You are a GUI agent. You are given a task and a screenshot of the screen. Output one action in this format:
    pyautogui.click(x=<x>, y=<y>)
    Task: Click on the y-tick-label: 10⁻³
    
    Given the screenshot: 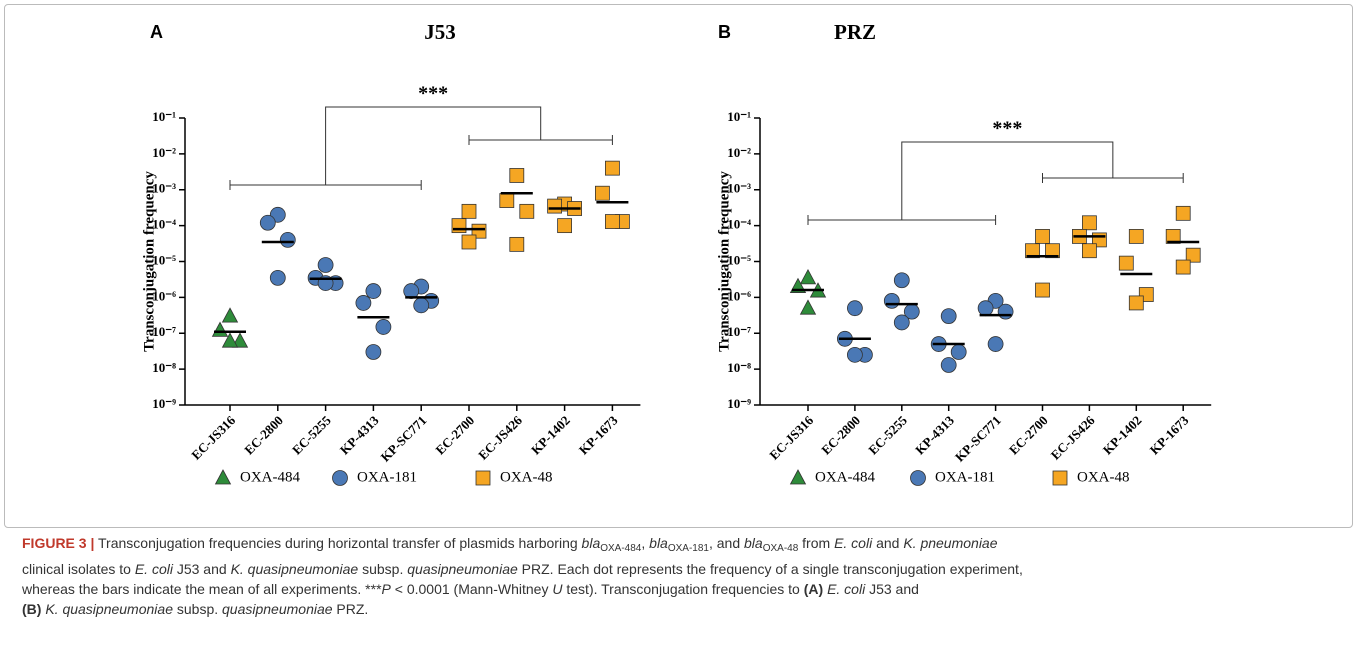 What is the action you would take?
    pyautogui.click(x=164, y=188)
    